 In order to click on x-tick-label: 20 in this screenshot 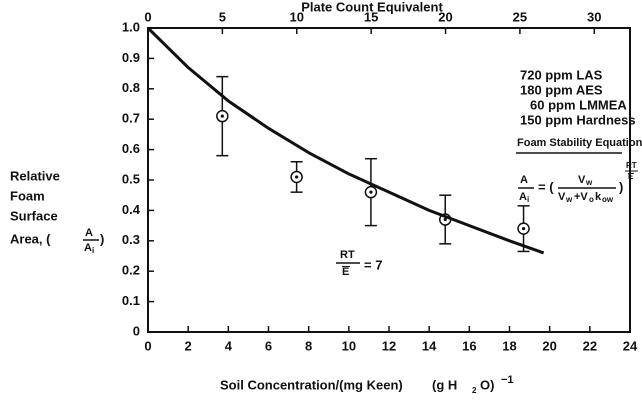, I will do `click(549, 345)`.